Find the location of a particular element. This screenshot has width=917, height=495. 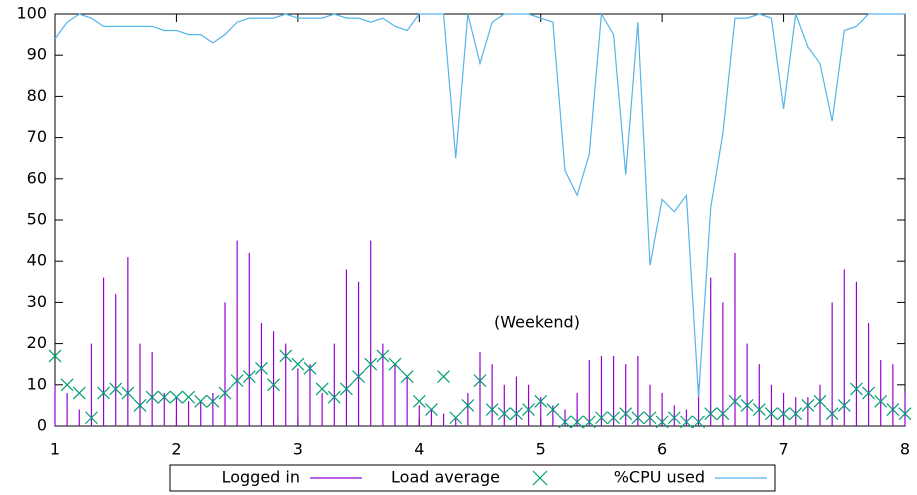

annotation: (Weekend) is located at coordinates (537, 322).